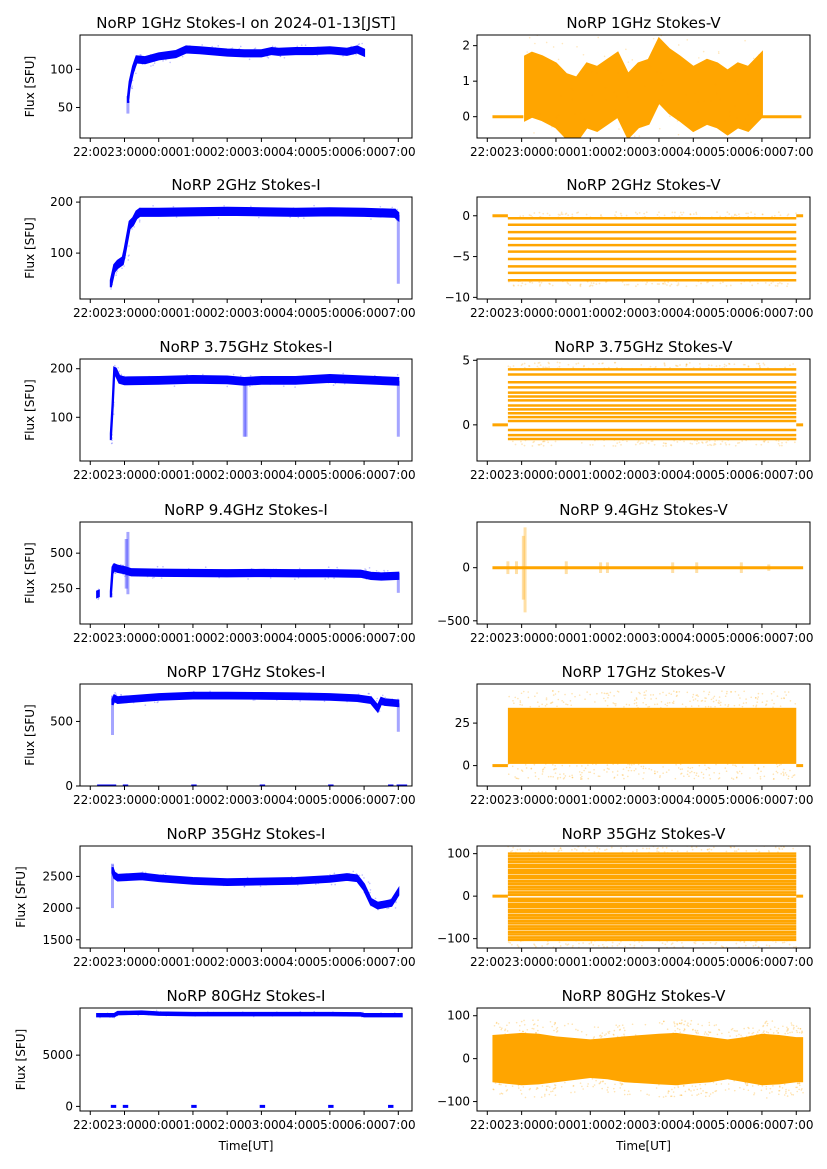 This screenshot has width=827, height=1169. Describe the element at coordinates (659, 313) in the screenshot. I see `x-tick-label: 03:00` at that location.